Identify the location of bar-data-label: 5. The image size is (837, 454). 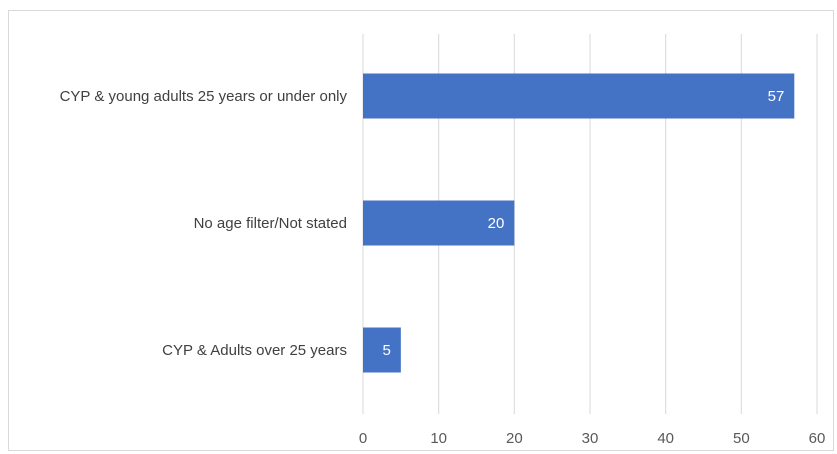
(386, 350).